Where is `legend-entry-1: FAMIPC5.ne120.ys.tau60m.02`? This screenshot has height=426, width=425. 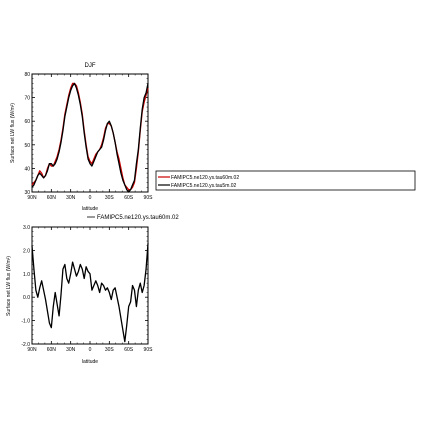
legend-entry-1: FAMIPC5.ne120.ys.tau60m.02 is located at coordinates (205, 178).